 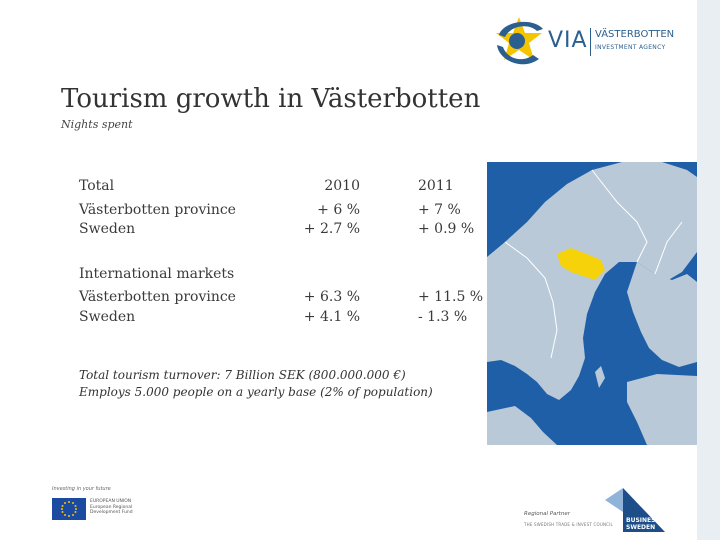 What do you see at coordinates (157, 274) in the screenshot?
I see `section-international-header: International markets` at bounding box center [157, 274].